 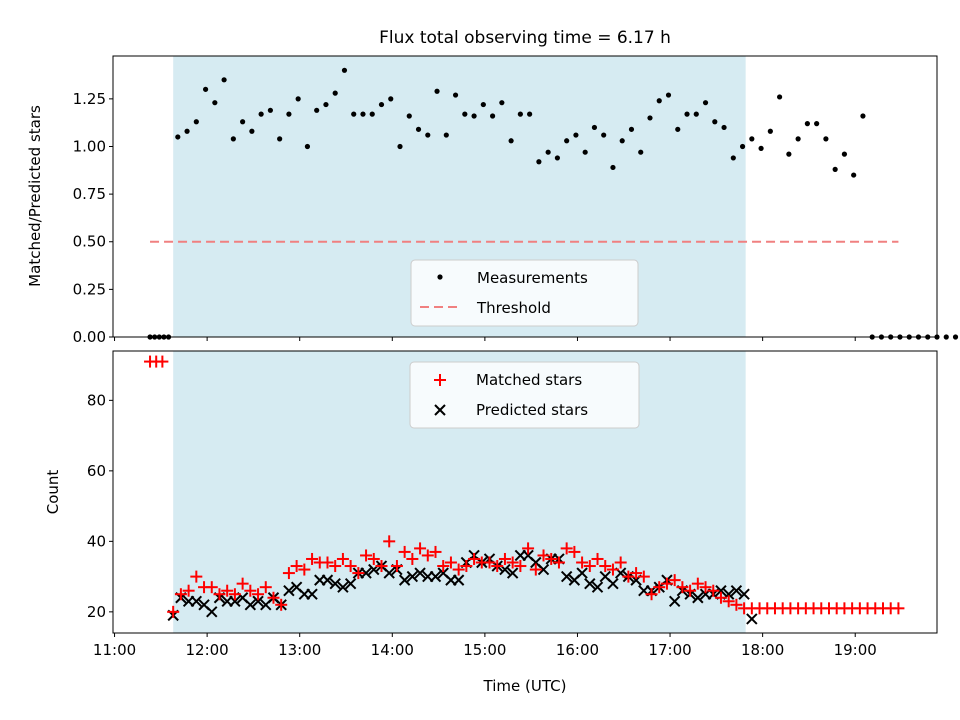 I want to click on top-y-tick-label: 0.25, so click(x=89, y=289).